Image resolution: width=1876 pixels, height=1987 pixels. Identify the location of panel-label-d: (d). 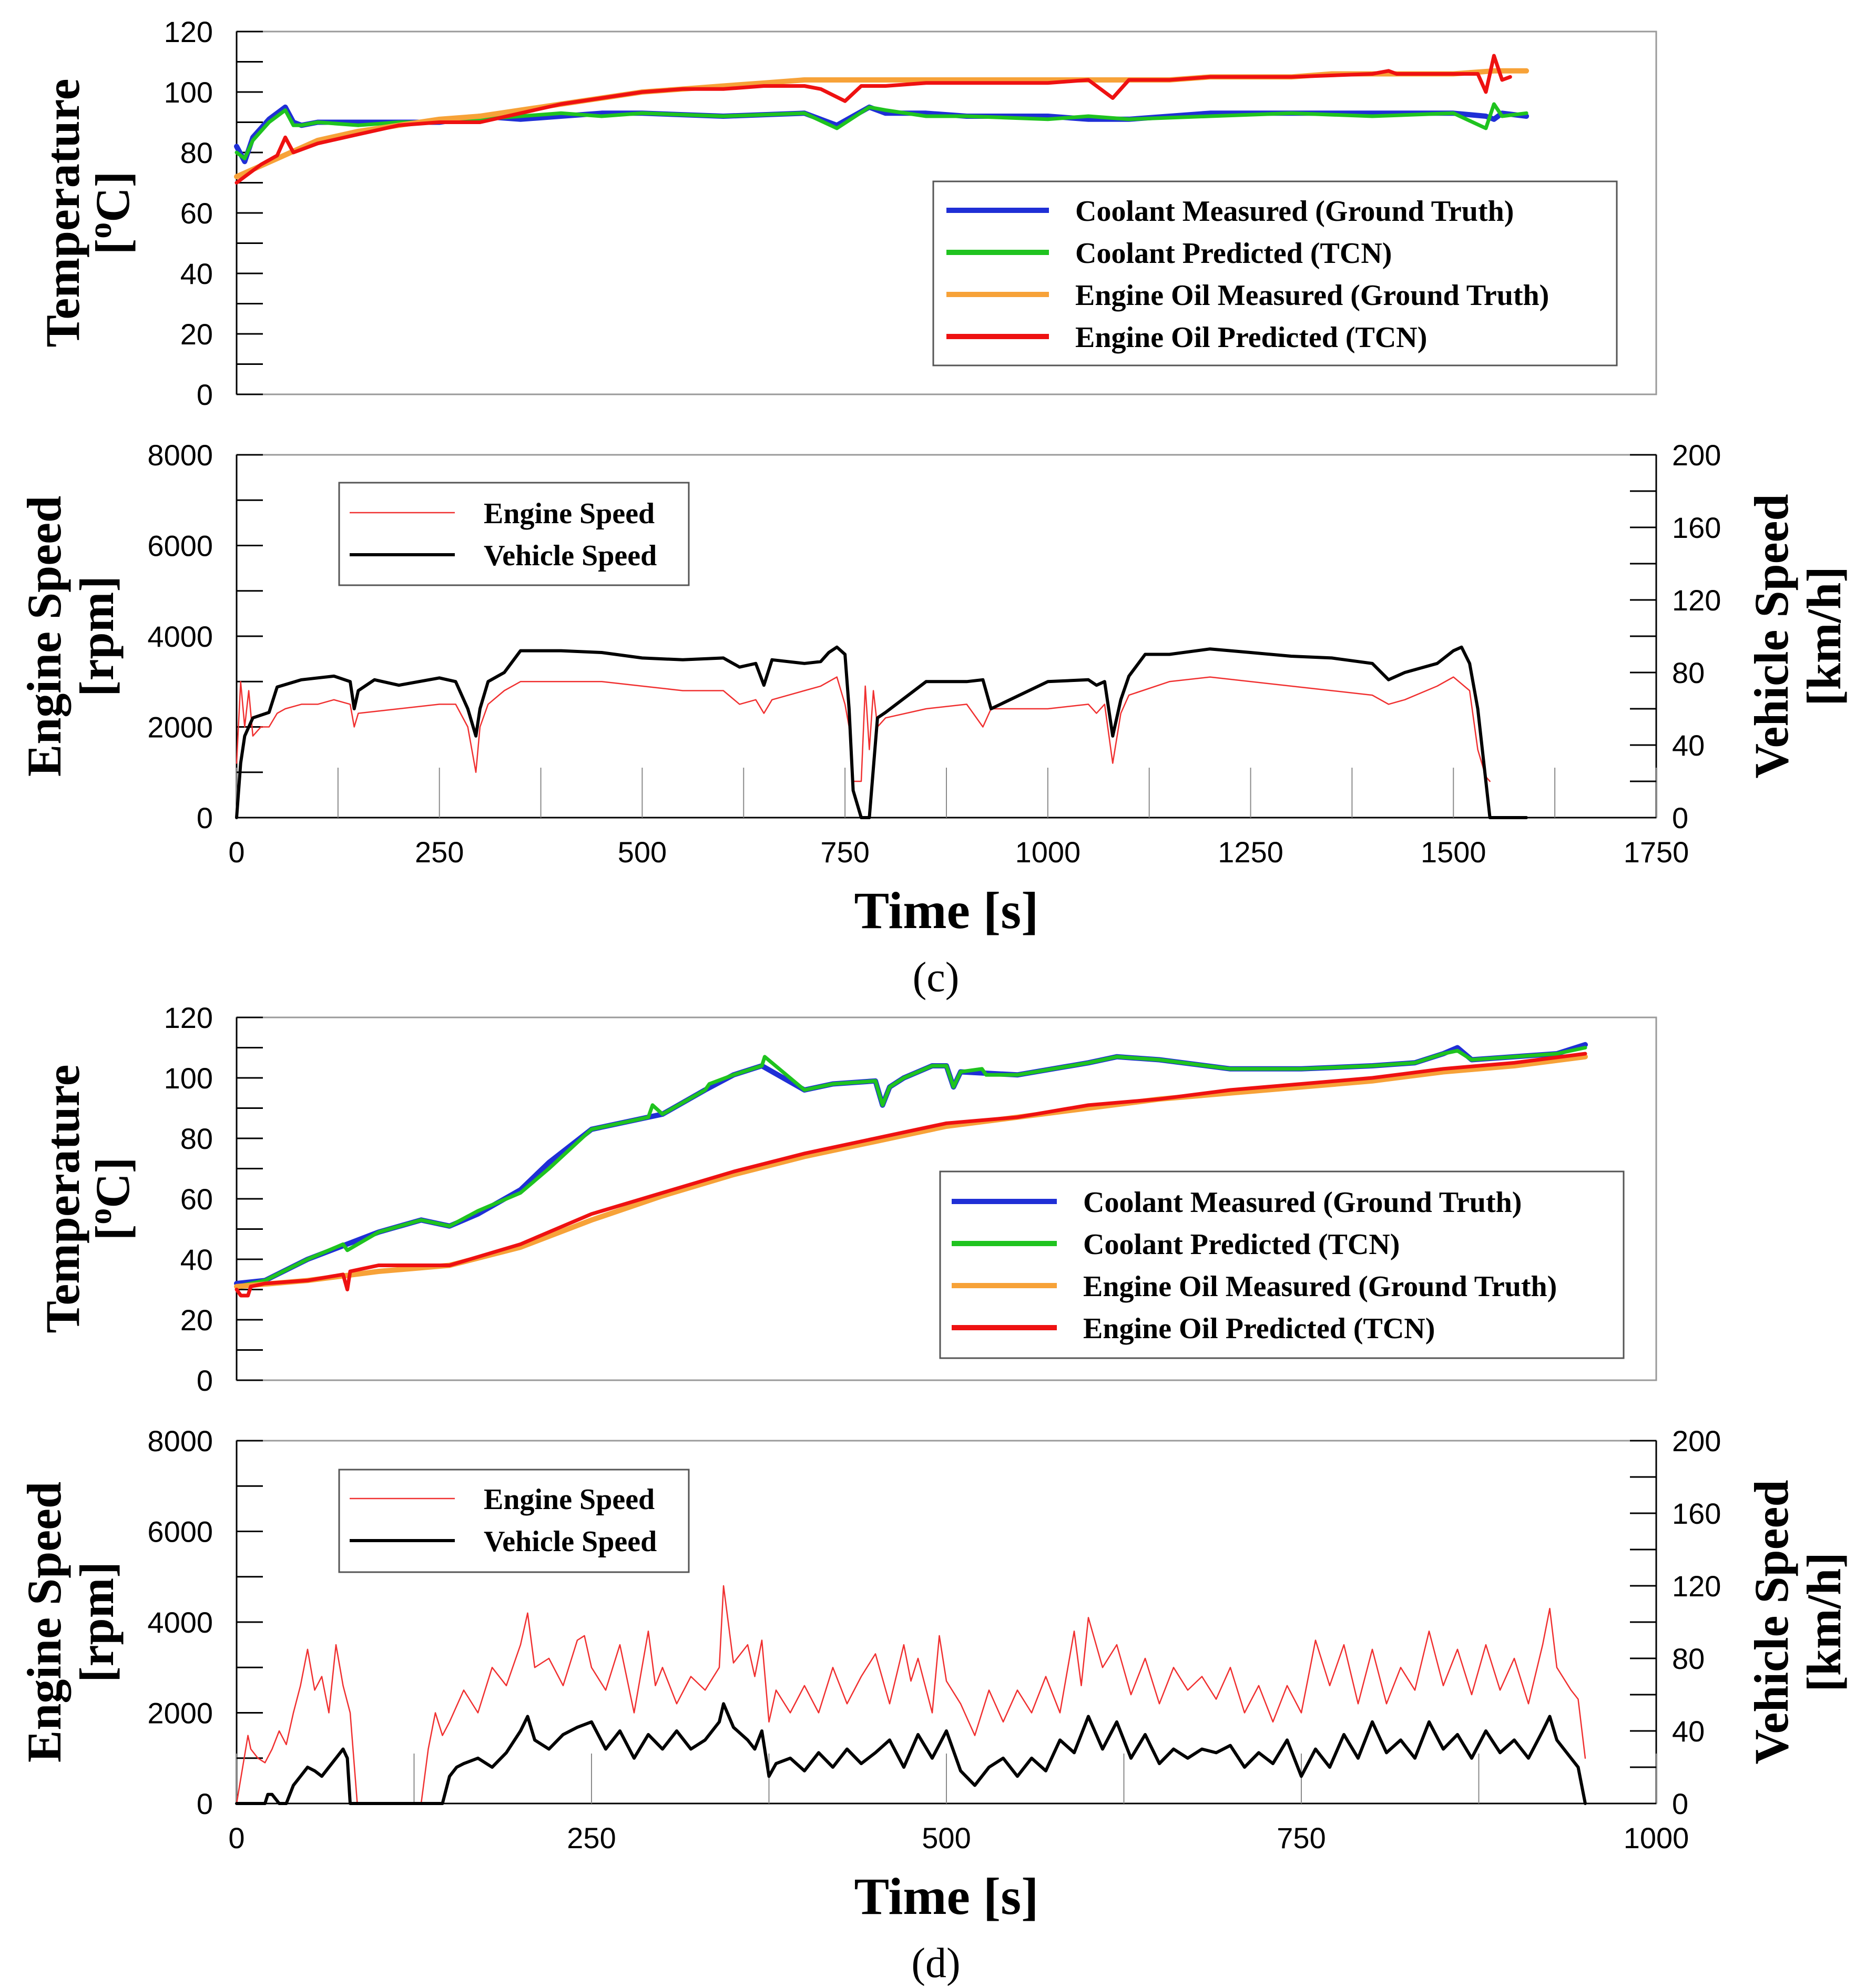
(935, 1963).